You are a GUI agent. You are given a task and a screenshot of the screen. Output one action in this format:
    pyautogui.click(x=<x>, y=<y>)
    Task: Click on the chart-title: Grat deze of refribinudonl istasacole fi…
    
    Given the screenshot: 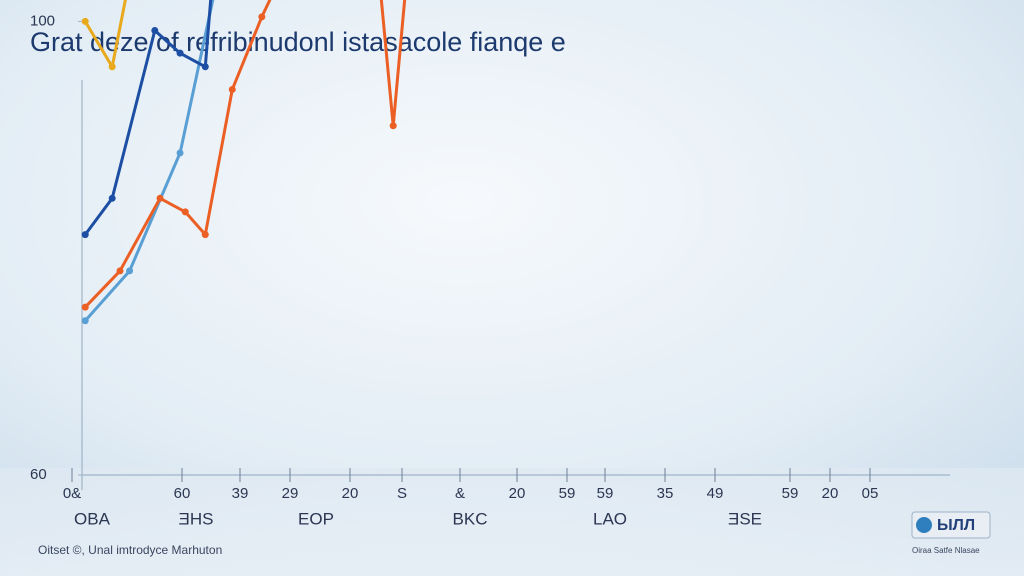 What is the action you would take?
    pyautogui.click(x=298, y=42)
    